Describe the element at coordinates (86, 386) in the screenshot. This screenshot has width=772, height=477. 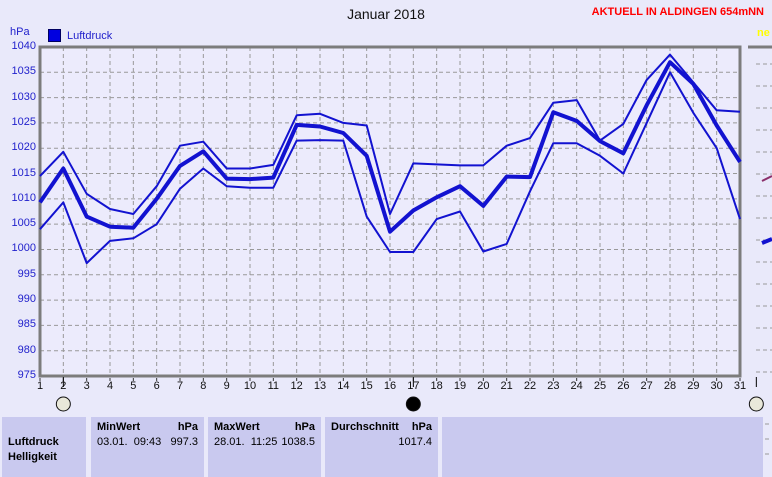
I see `x-tick-label: 3` at that location.